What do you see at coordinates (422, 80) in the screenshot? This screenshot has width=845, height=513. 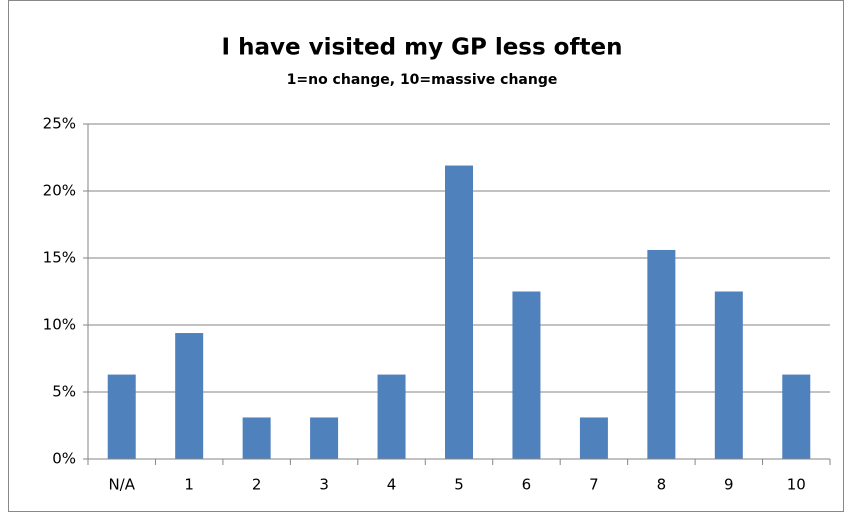 I see `chart-subtitle: 1=no change, 10=massive change` at bounding box center [422, 80].